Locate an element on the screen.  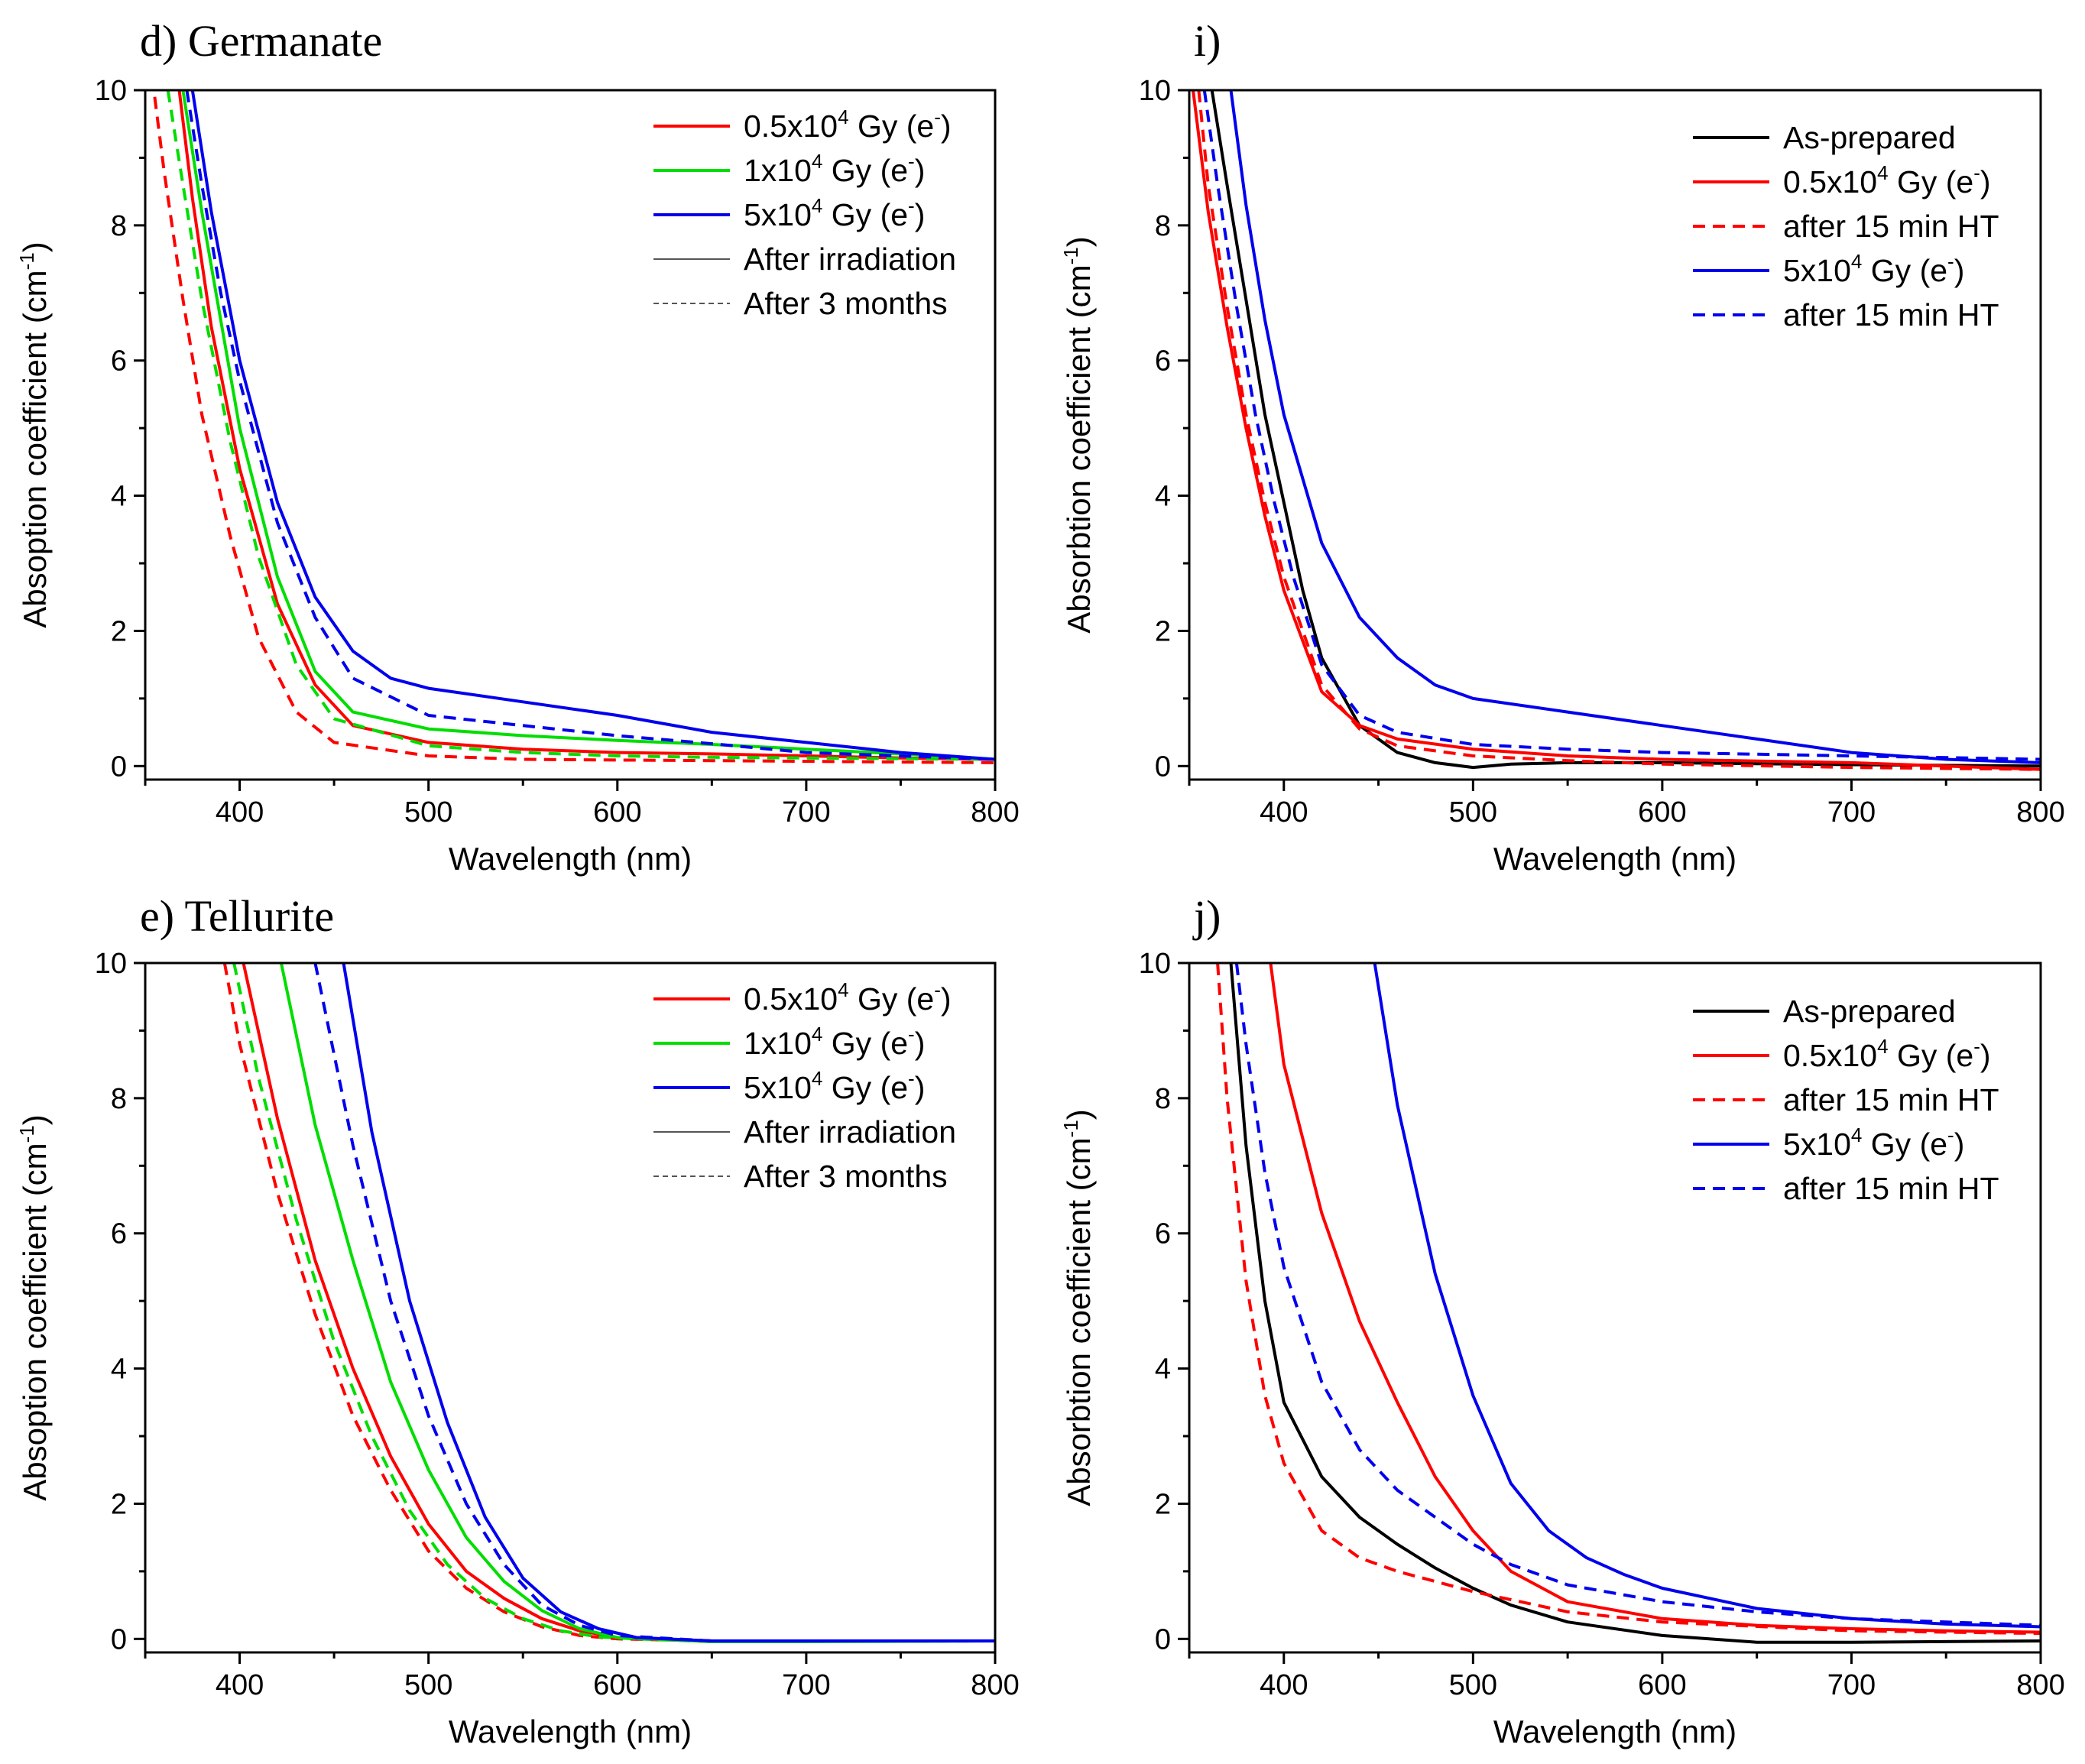
panel-title: j) is located at coordinates (1206, 916).